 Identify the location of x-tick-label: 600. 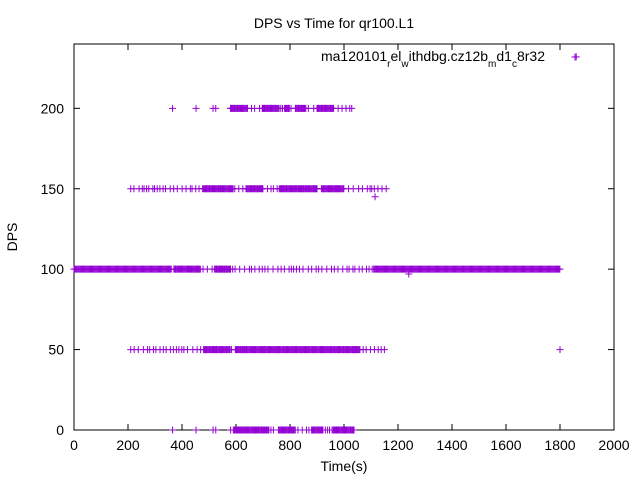
(236, 445).